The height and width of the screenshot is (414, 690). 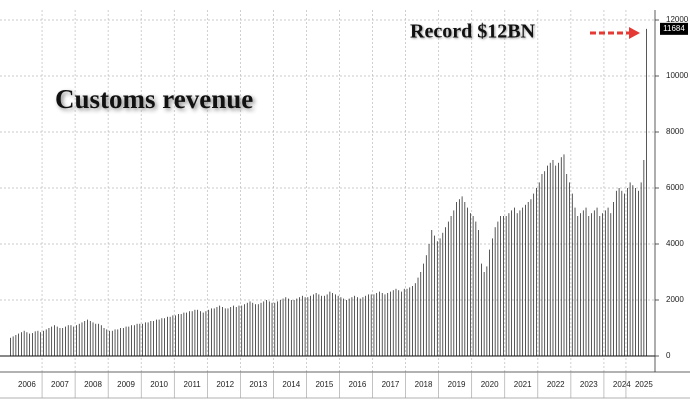 I want to click on y-tick-label: 2000, so click(x=675, y=299).